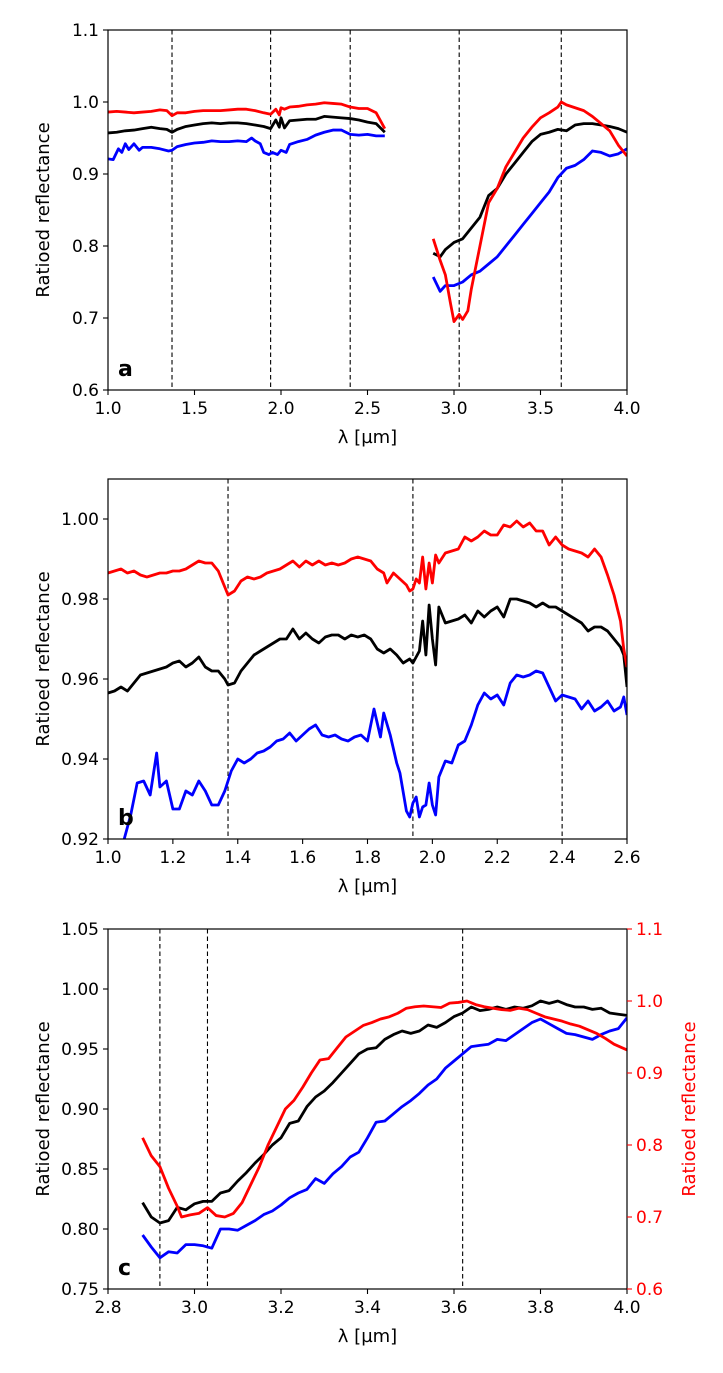 The image size is (723, 1373). Describe the element at coordinates (194, 409) in the screenshot. I see `x-tick-label: 1.5` at that location.